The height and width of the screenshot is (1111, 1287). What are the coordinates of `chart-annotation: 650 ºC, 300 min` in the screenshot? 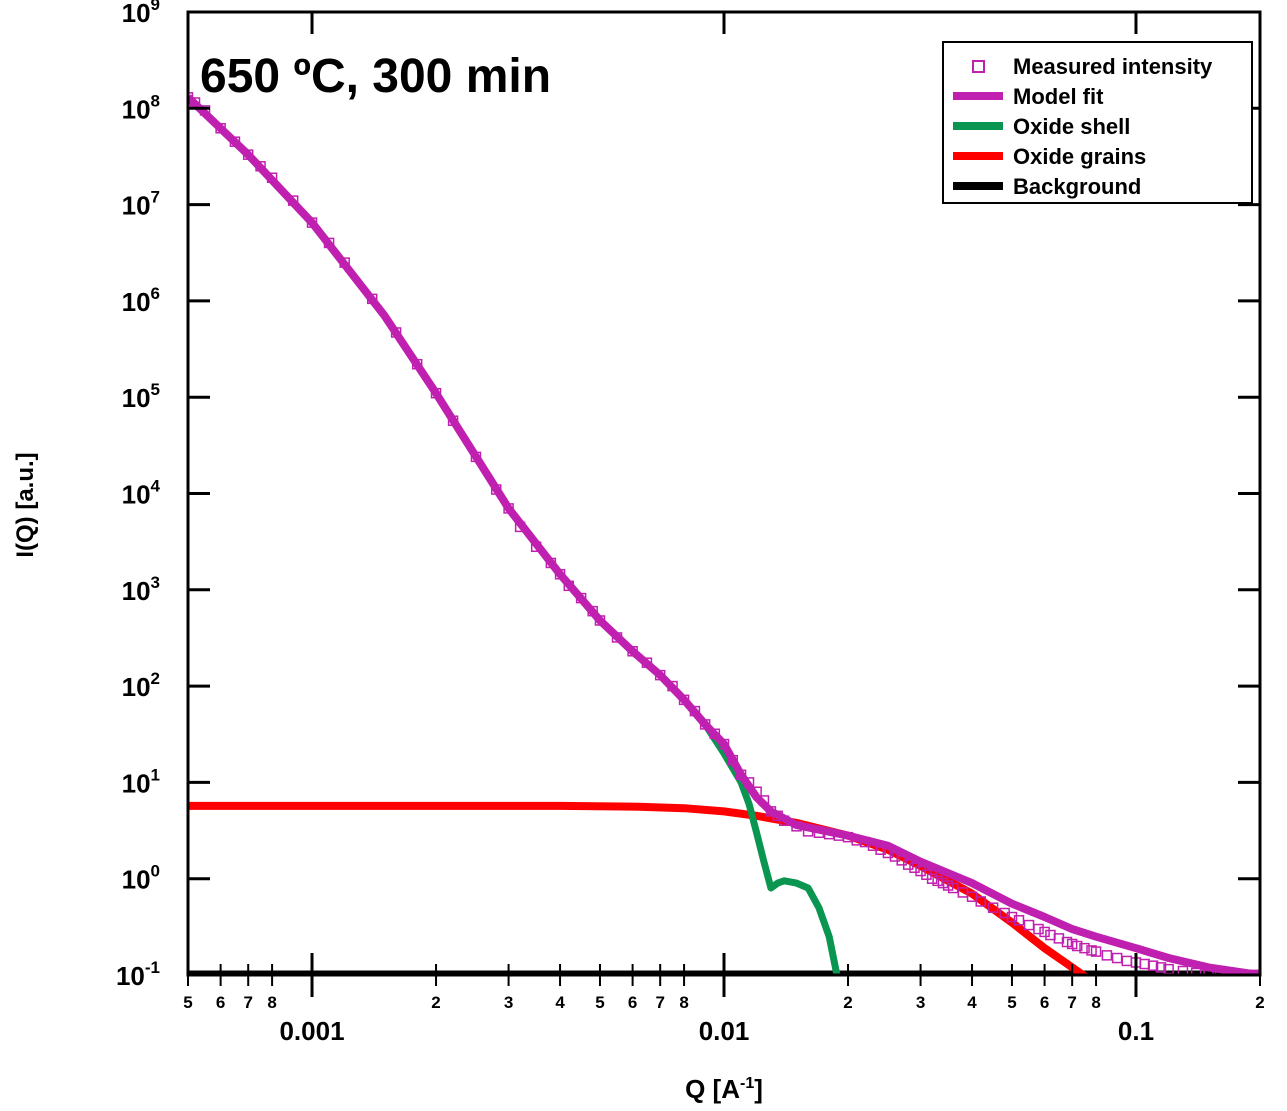 It's located at (375, 76).